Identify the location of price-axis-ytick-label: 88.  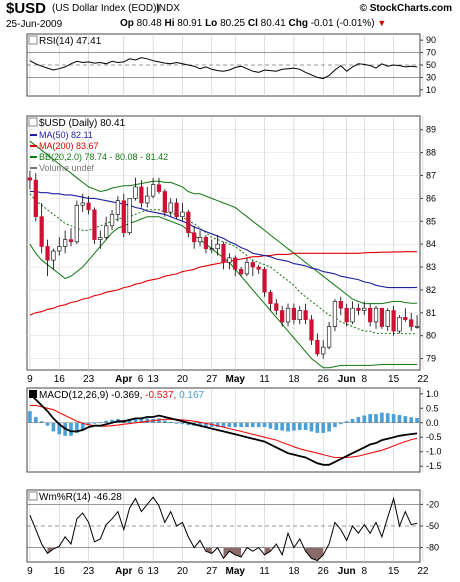
(431, 153).